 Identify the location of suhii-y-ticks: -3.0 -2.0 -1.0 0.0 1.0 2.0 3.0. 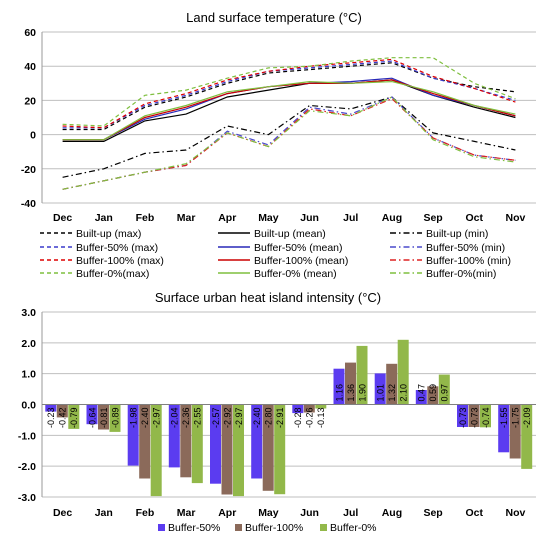
(27, 405).